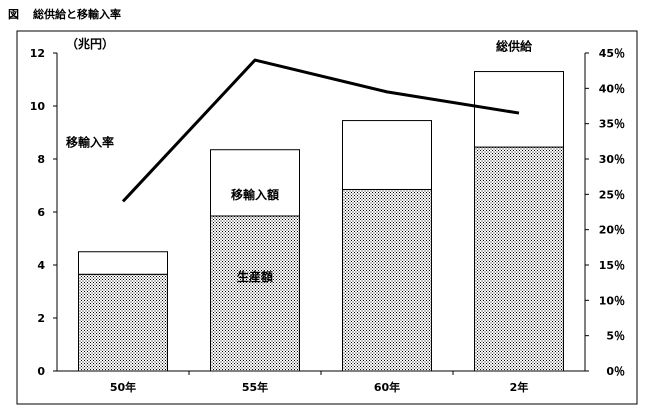 Image resolution: width=648 pixels, height=419 pixels. Describe the element at coordinates (255, 387) in the screenshot. I see `x-tick-label: 55年` at that location.